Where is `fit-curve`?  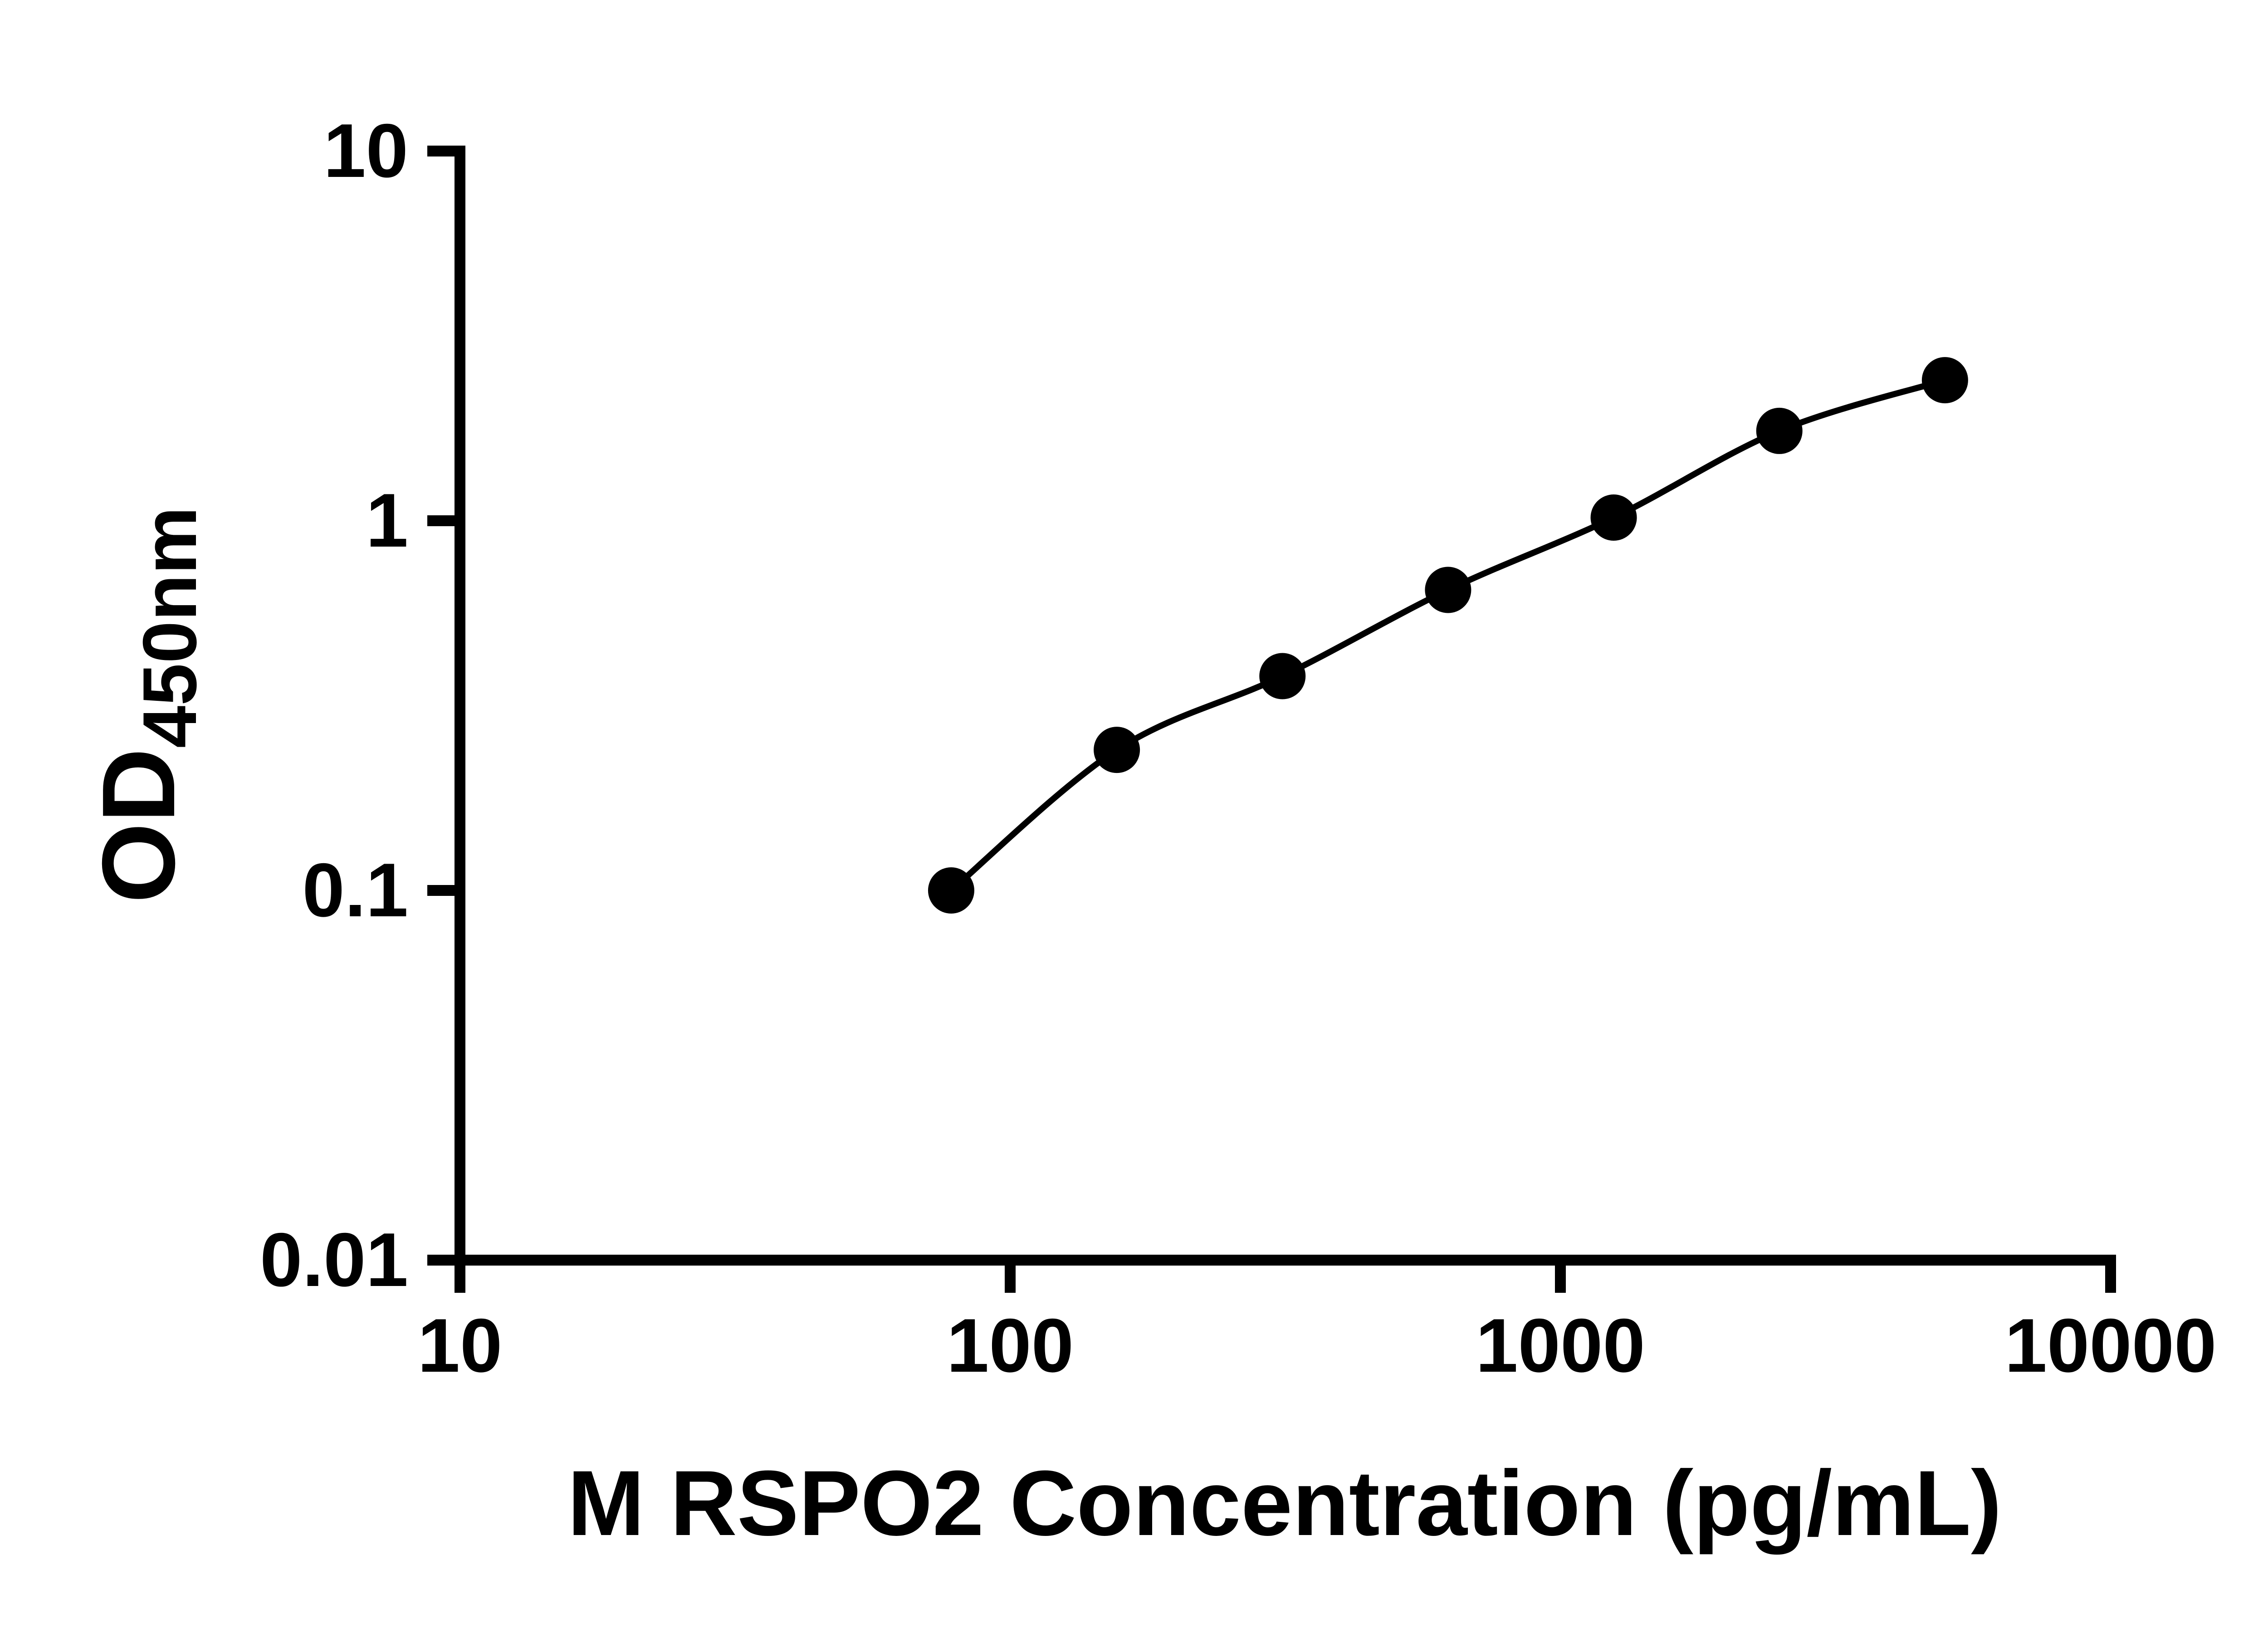 fit-curve is located at coordinates (1448, 635).